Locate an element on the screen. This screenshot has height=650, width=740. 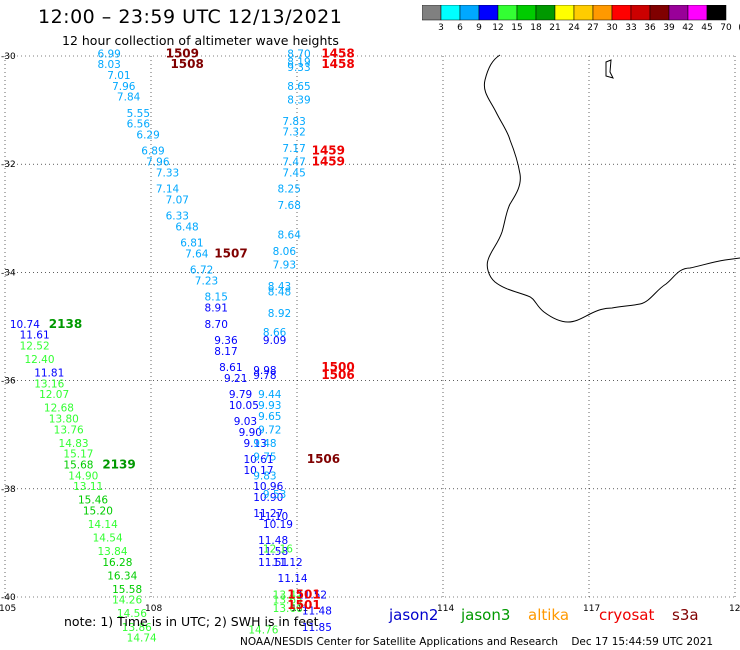
swh-value: 7.93 is located at coordinates (284, 265).